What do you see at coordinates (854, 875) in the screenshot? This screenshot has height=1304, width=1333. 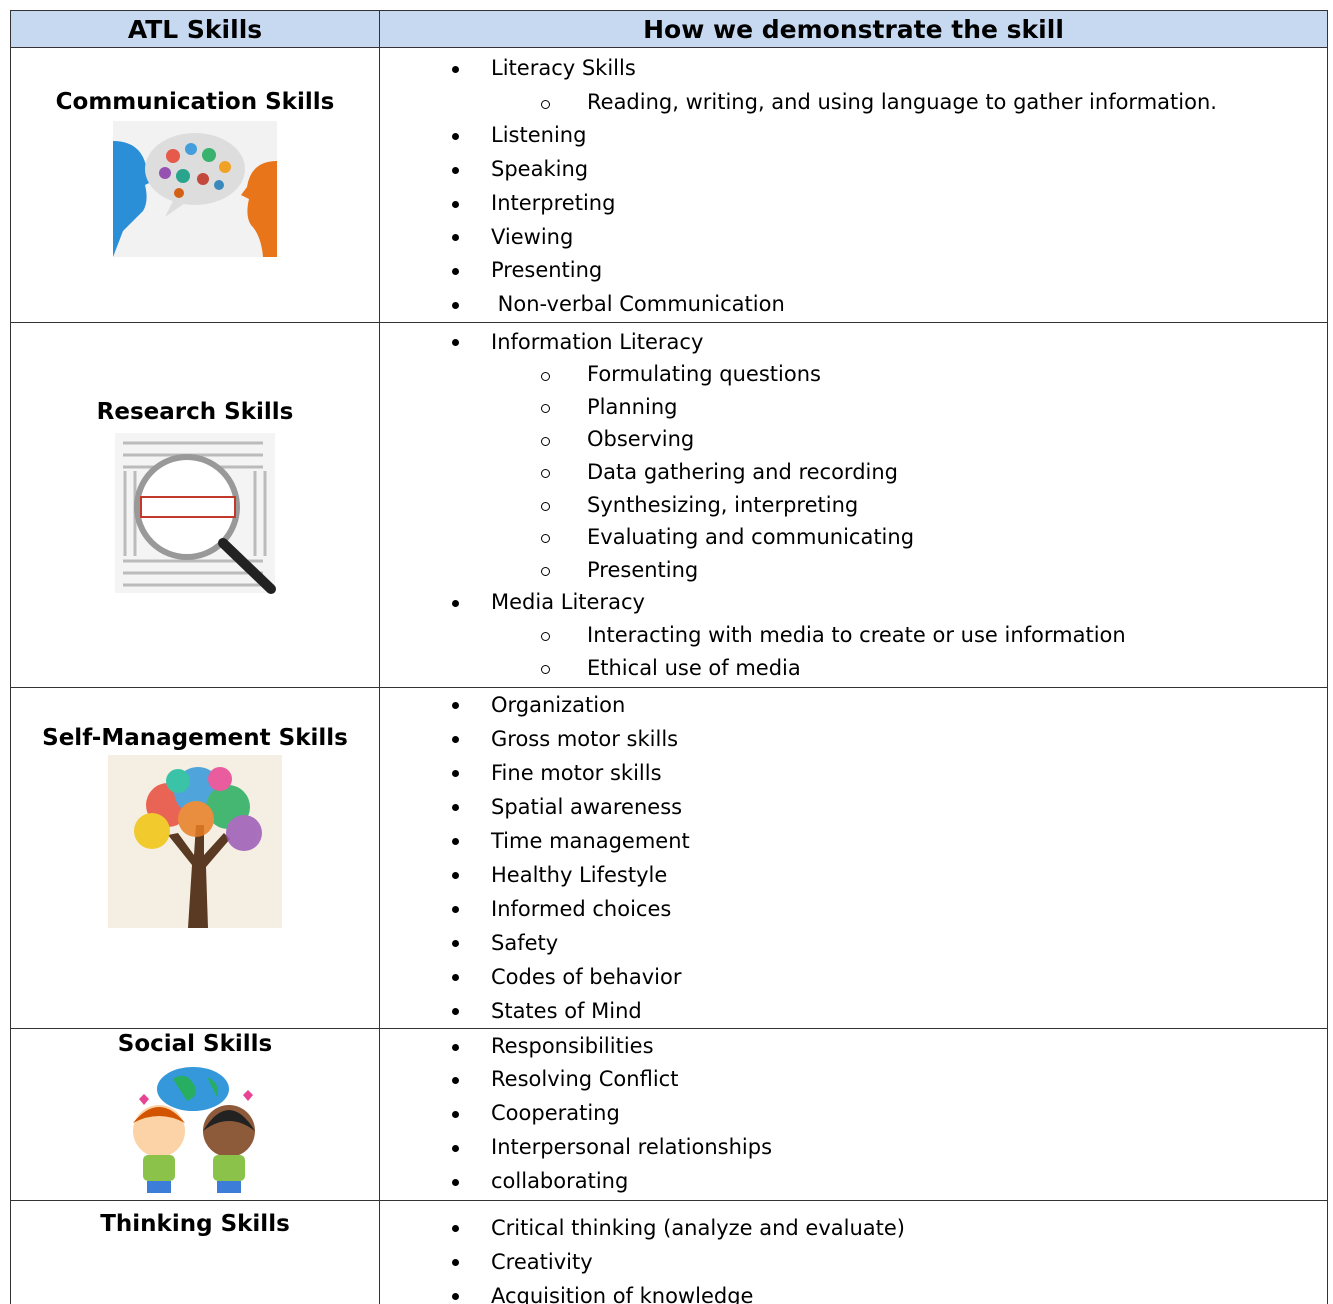 I see `bullet-item: Healthy Lifestyle` at bounding box center [854, 875].